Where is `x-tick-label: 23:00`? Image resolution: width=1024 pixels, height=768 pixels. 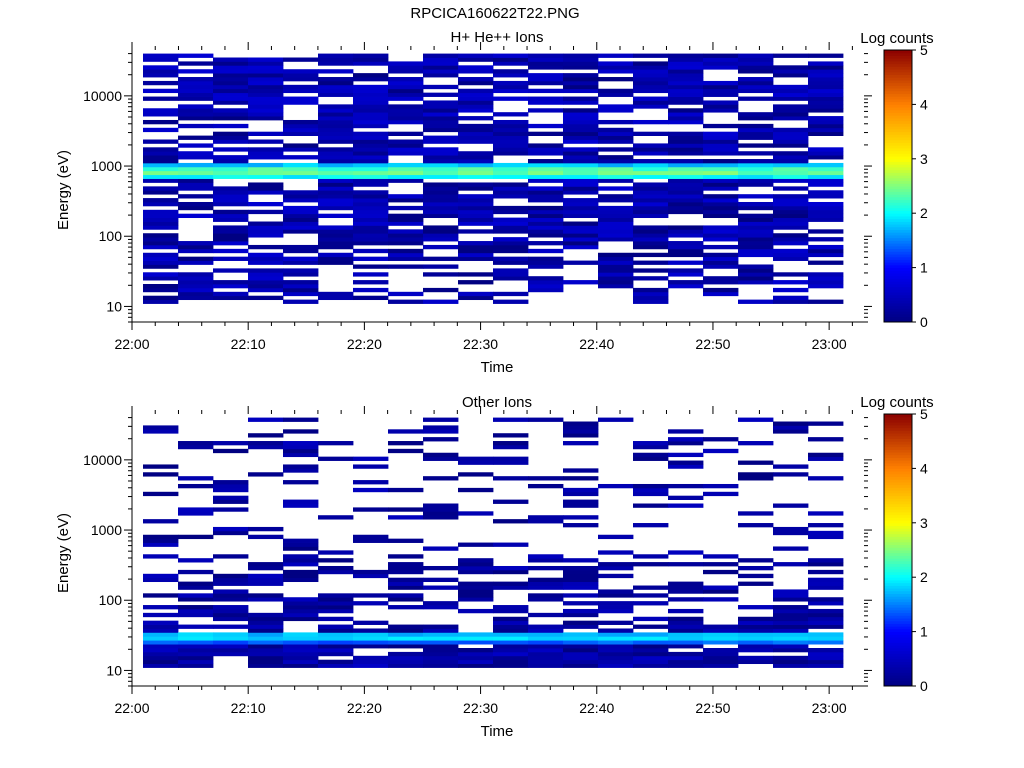 x-tick-label: 23:00 is located at coordinates (829, 344).